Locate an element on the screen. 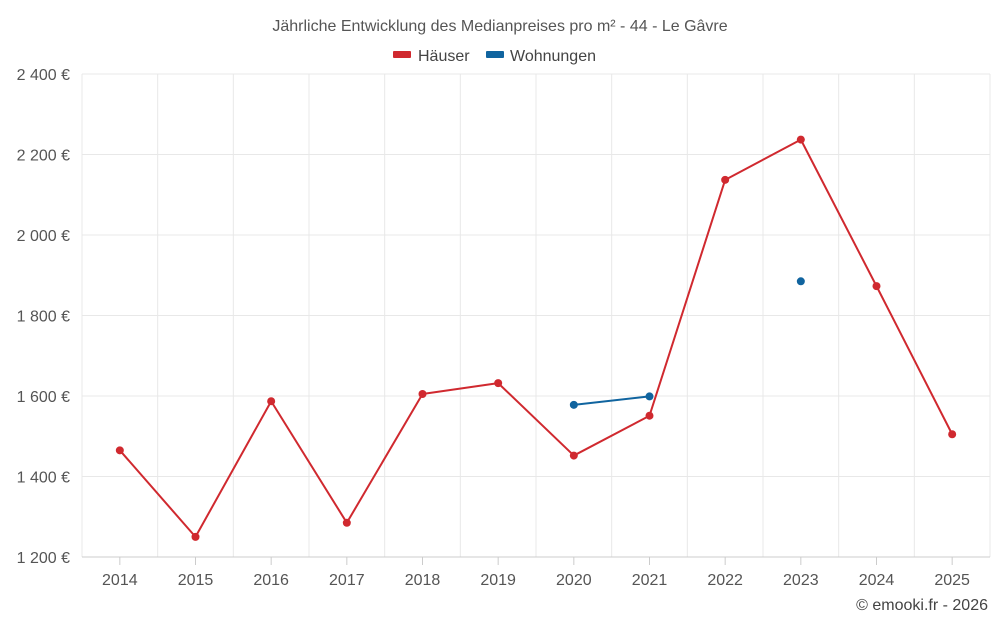 Image resolution: width=1000 pixels, height=625 pixels. legend-label-wohnungen: Wohnungen is located at coordinates (553, 56).